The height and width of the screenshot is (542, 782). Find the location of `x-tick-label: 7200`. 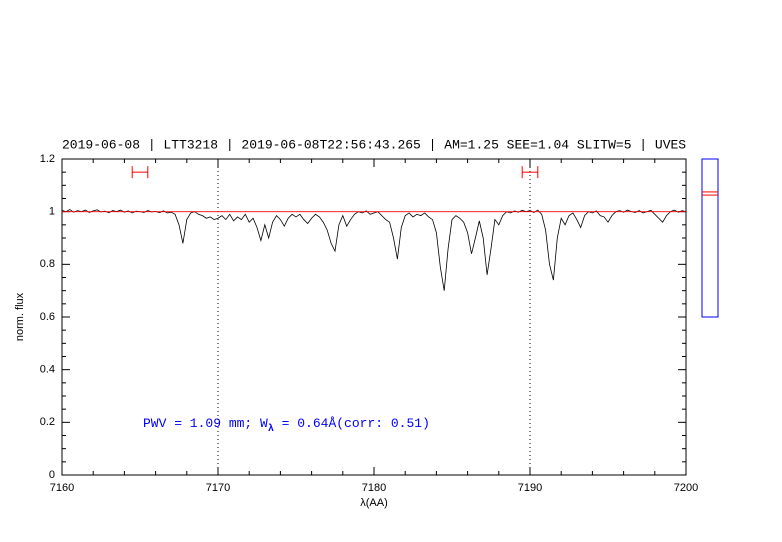

x-tick-label: 7200 is located at coordinates (686, 488).